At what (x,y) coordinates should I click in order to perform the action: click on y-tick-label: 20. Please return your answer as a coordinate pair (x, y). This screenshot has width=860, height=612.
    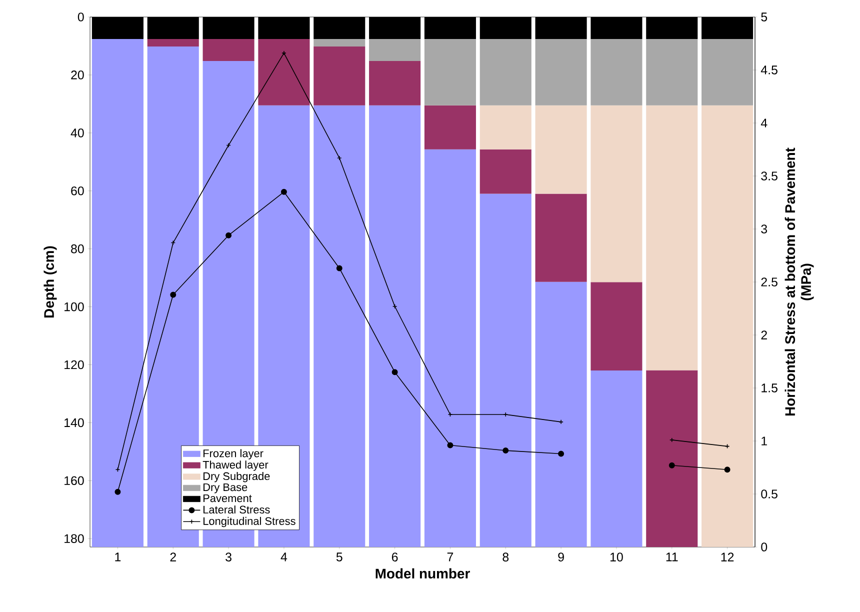
    Looking at the image, I should click on (77, 75).